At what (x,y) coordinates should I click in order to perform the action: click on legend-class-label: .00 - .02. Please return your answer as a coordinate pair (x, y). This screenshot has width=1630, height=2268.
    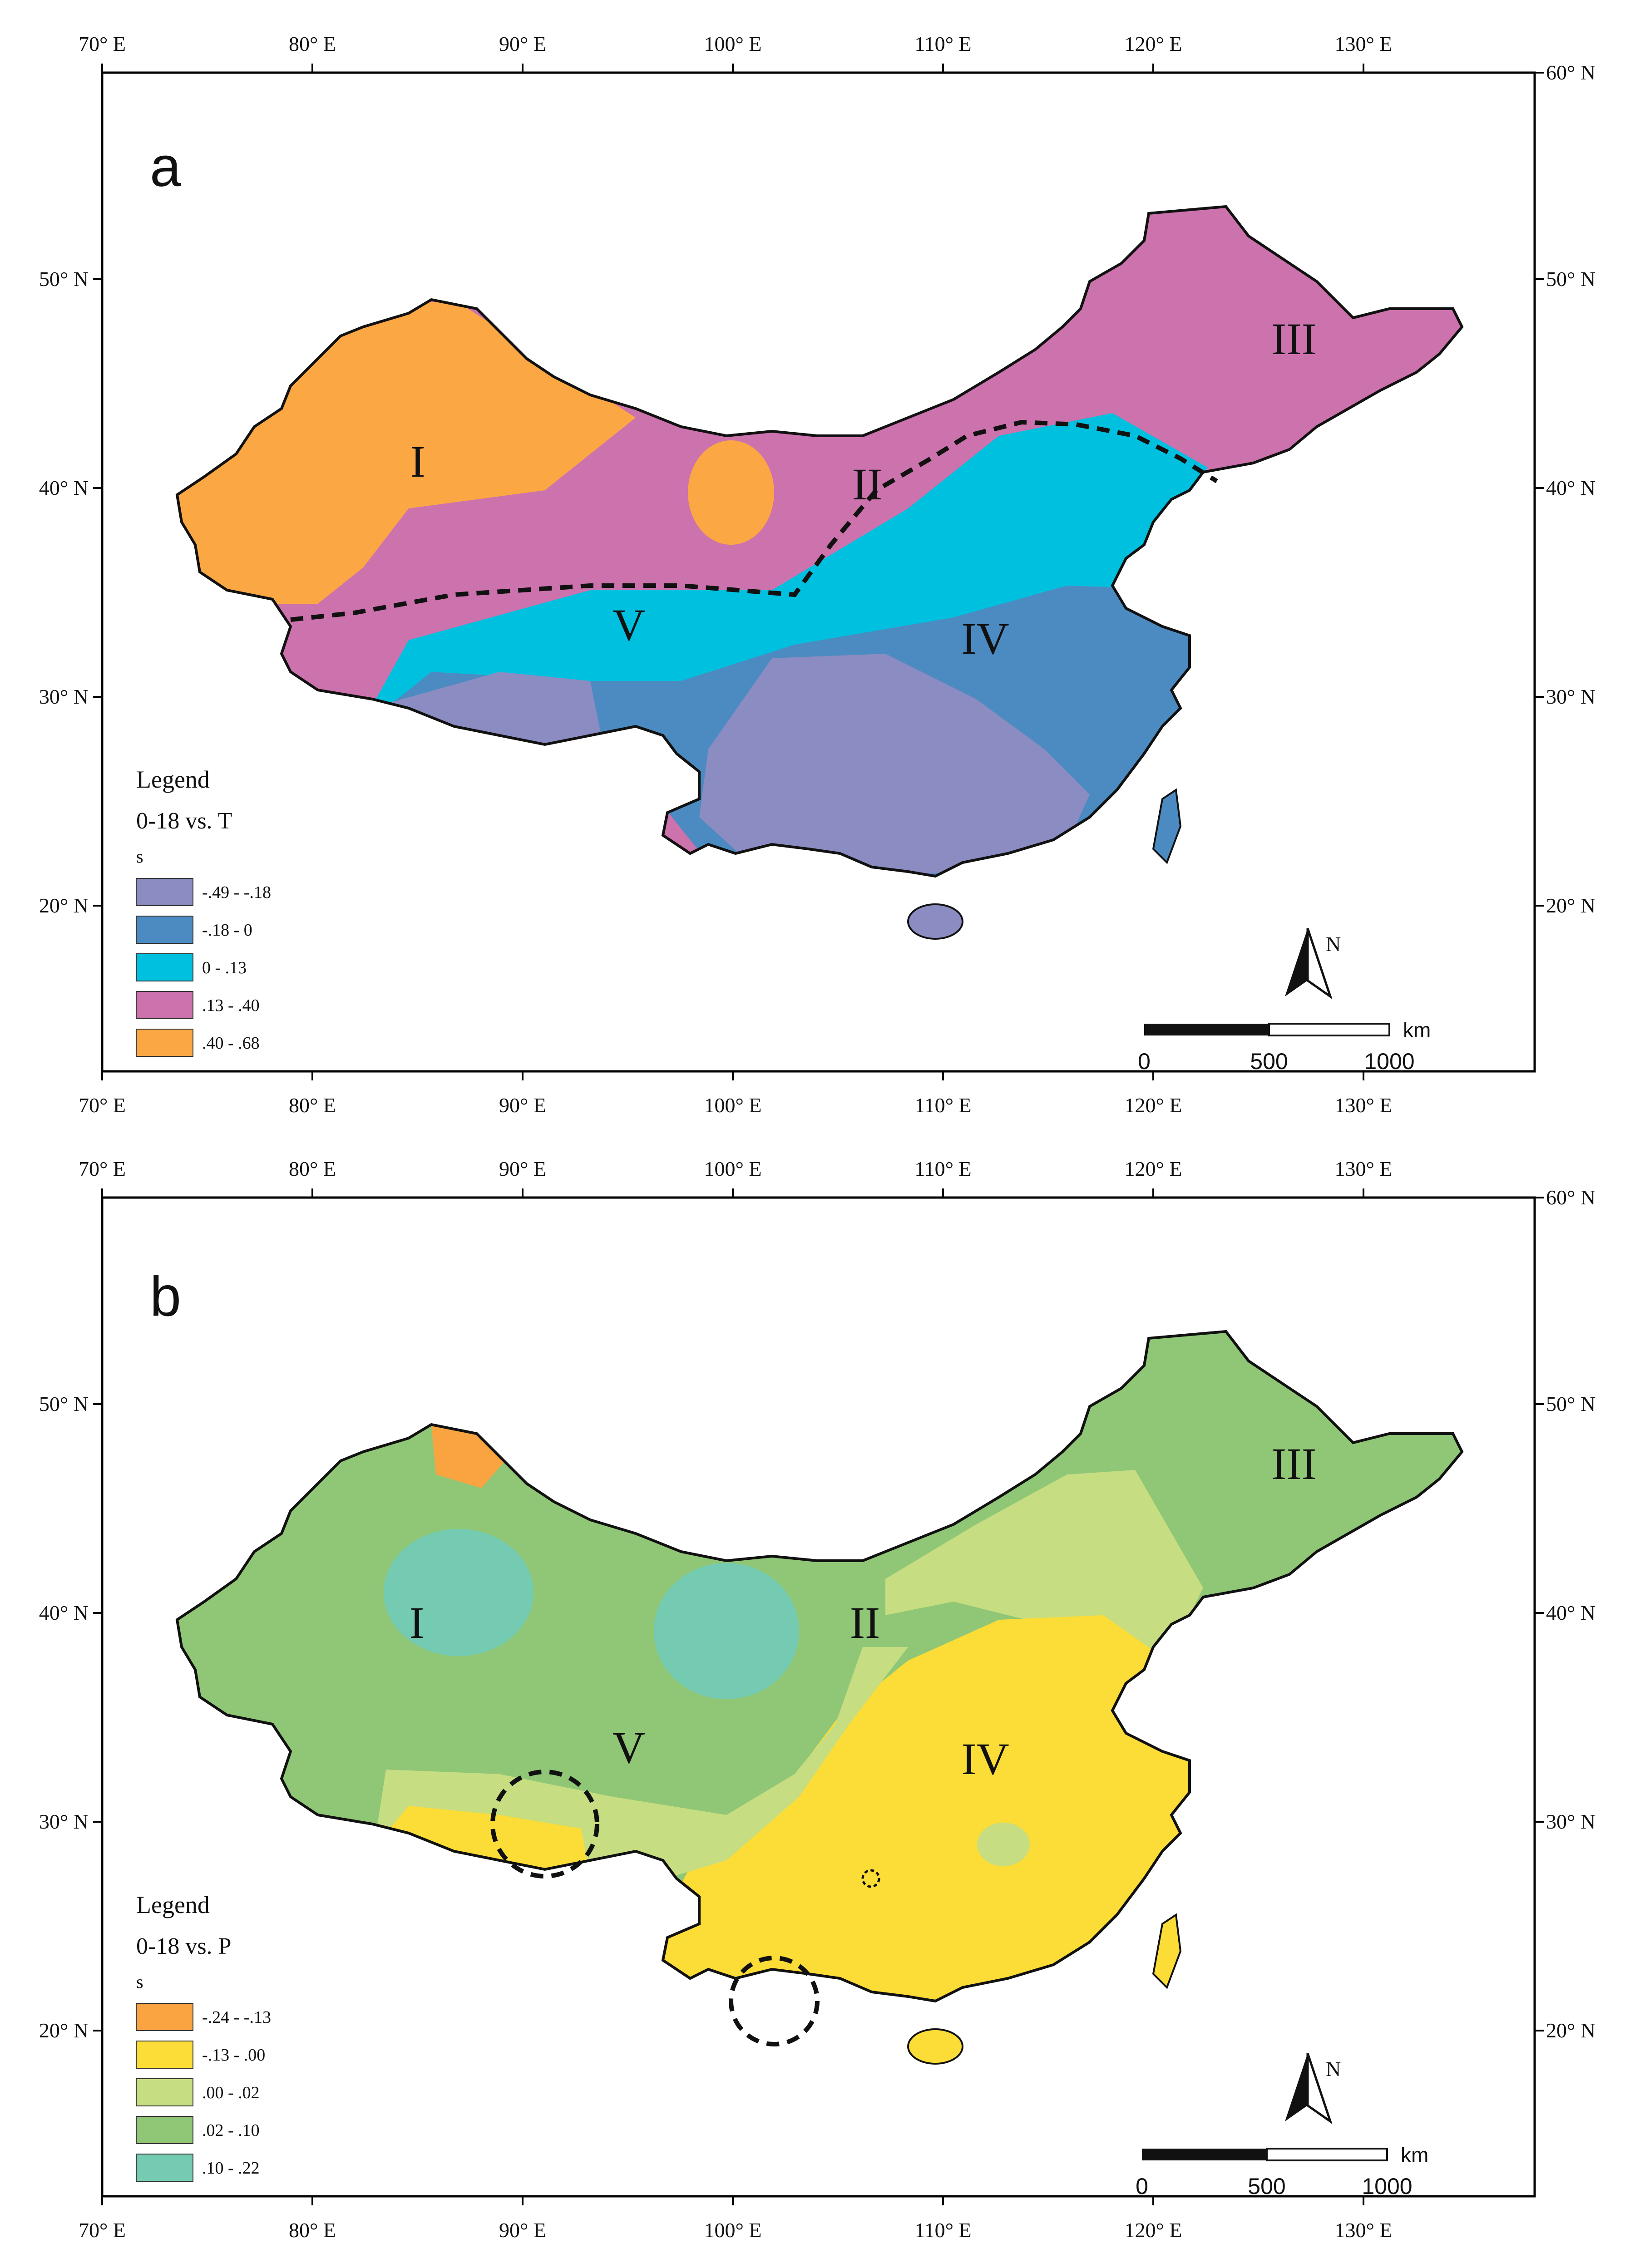
    Looking at the image, I should click on (231, 2092).